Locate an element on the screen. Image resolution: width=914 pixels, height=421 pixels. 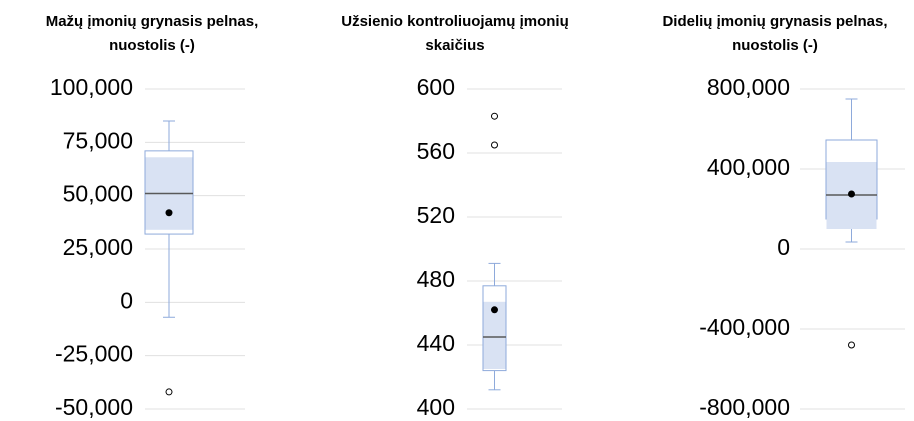
chart-title: Didelių įmonių grynasis pelnas, is located at coordinates (774, 21).